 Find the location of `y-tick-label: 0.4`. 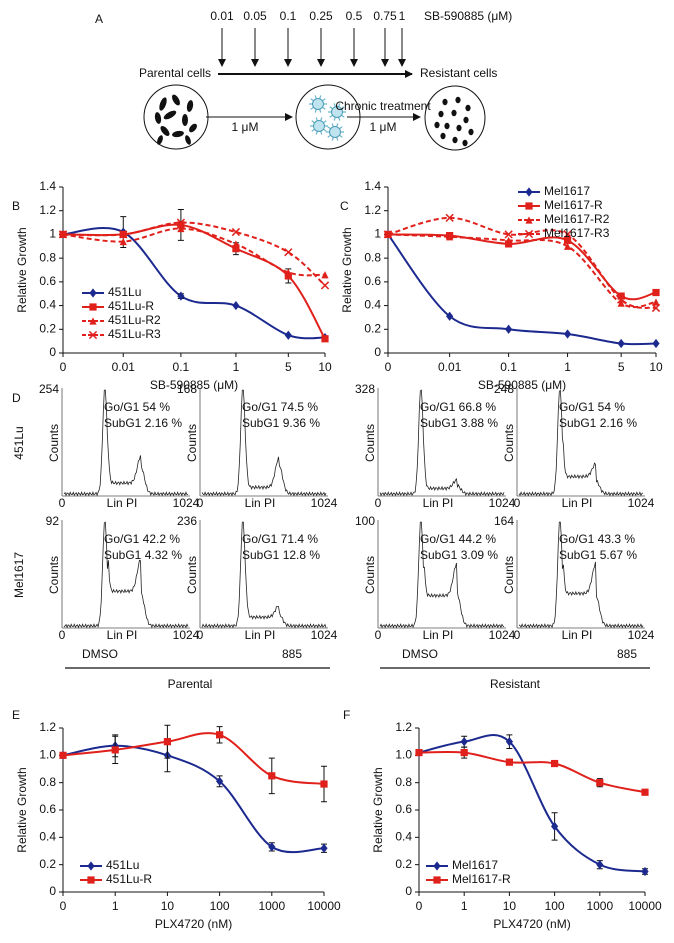

y-tick-label: 0.4 is located at coordinates (47, 305).